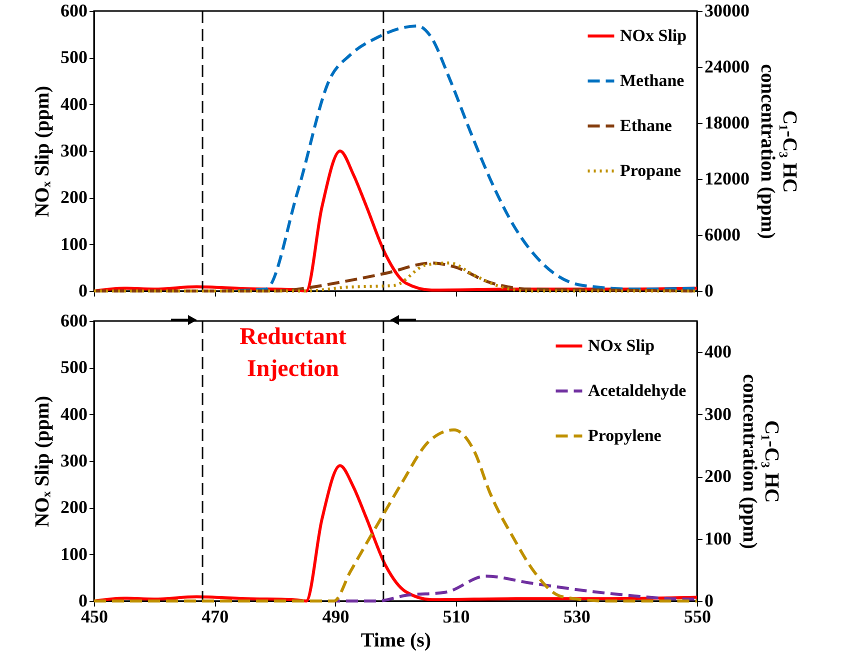 This screenshot has width=848, height=665. Describe the element at coordinates (646, 125) in the screenshot. I see `legend-label: Ethane` at that location.